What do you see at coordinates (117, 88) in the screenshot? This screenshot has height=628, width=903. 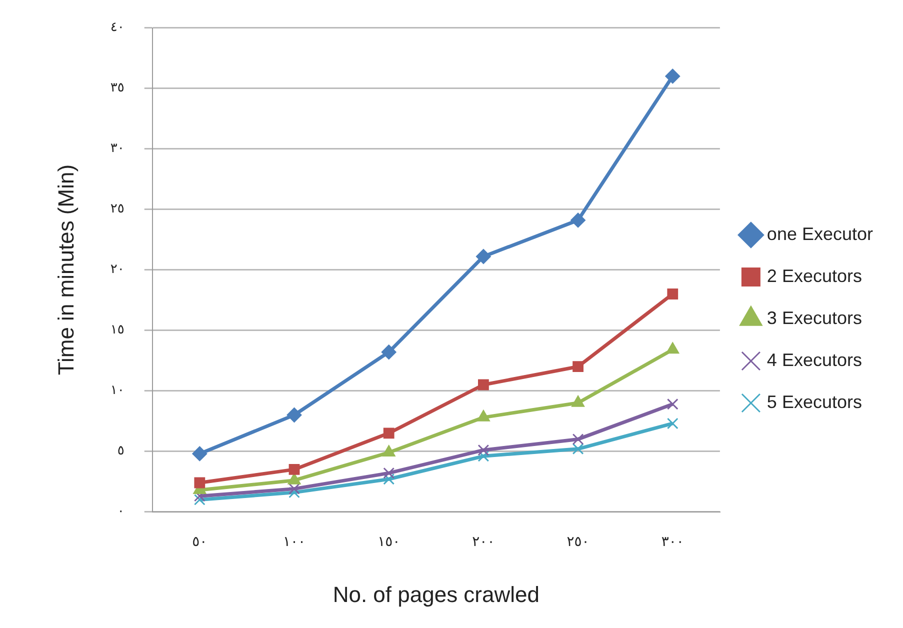 I see `y-tick-label: ٣٥` at bounding box center [117, 88].